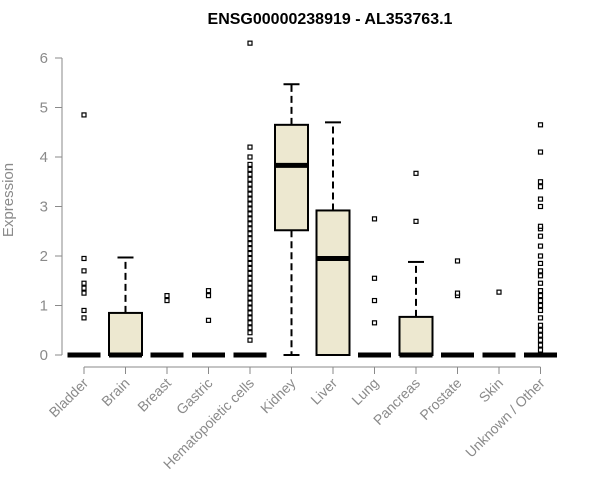 The width and height of the screenshot is (600, 500). What do you see at coordinates (8, 200) in the screenshot?
I see `y-axis-label: Expression` at bounding box center [8, 200].